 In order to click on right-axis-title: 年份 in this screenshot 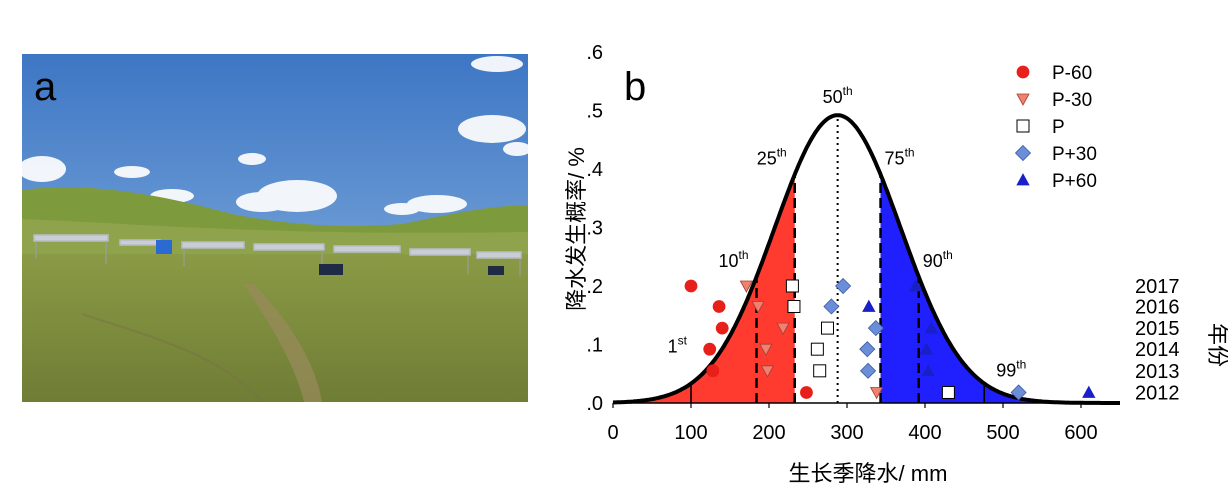, I will do `click(1216, 345)`.